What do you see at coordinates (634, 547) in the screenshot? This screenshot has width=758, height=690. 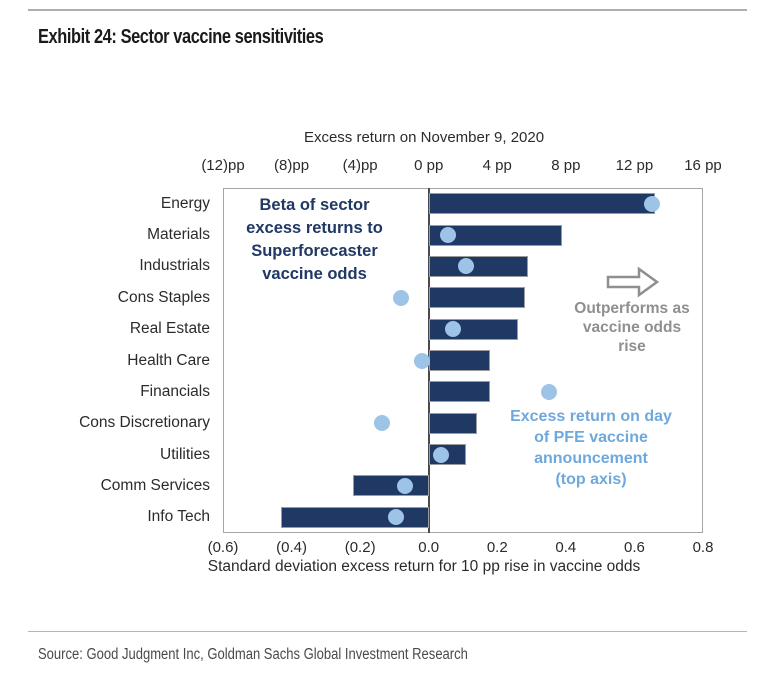 I see `bottom-axis-tick: 0.6` at bounding box center [634, 547].